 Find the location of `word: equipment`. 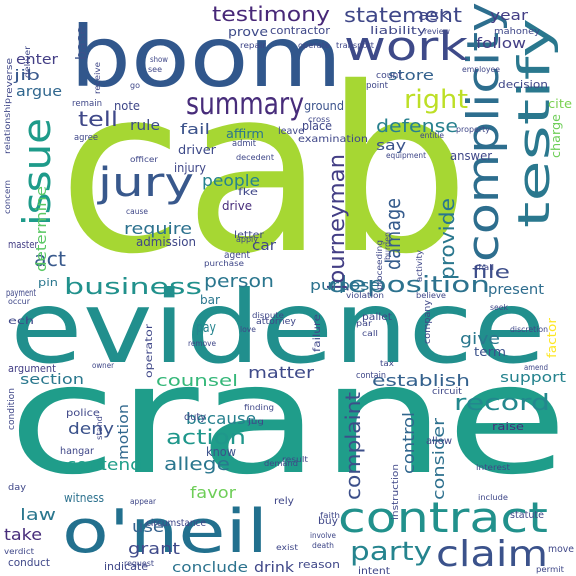

word: equipment is located at coordinates (406, 155).